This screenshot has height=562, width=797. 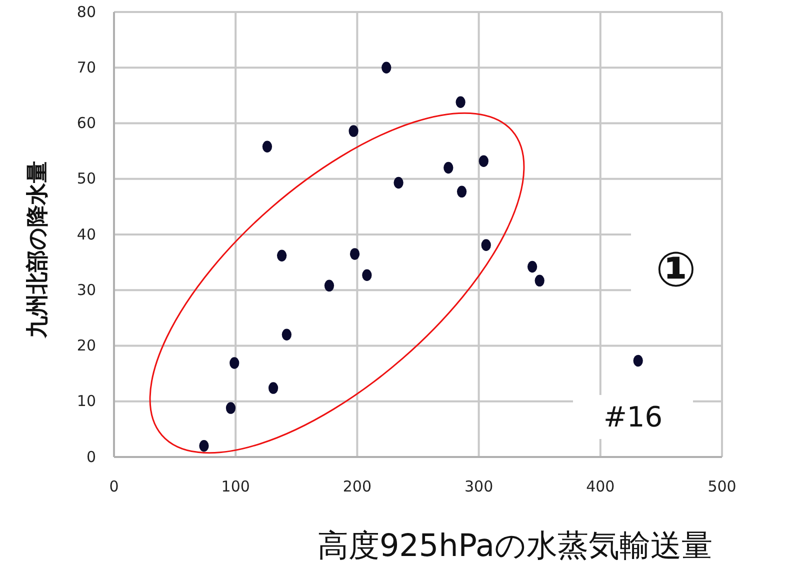 I want to click on annotation: #16, so click(x=633, y=417).